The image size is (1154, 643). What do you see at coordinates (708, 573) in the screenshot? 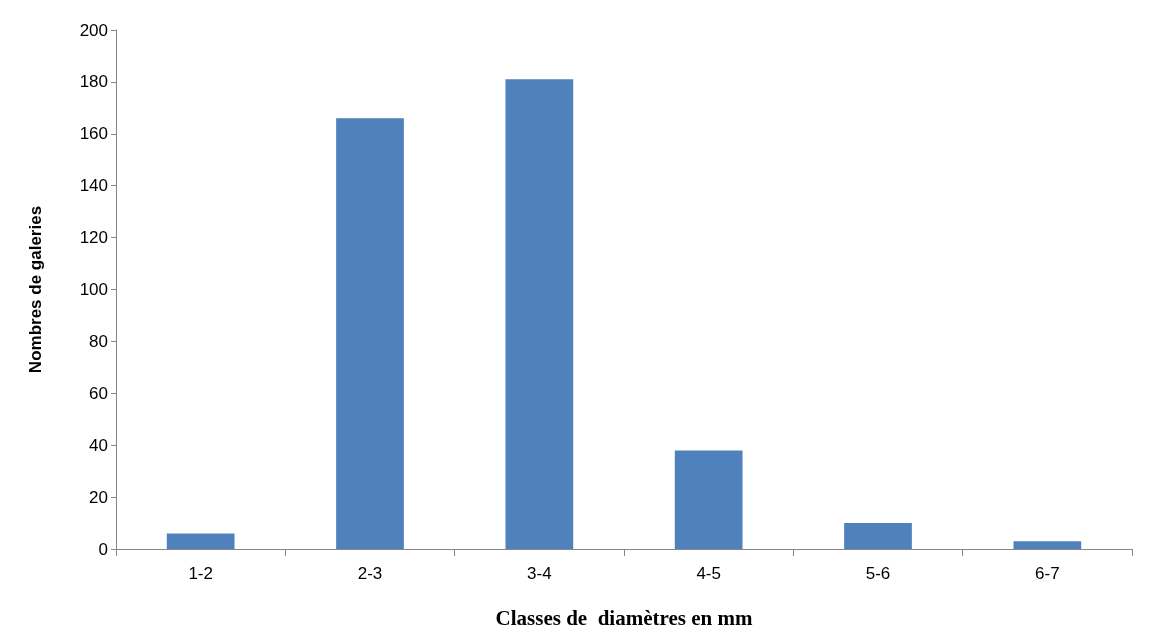
I see `x-tick-label: 4-5` at bounding box center [708, 573].